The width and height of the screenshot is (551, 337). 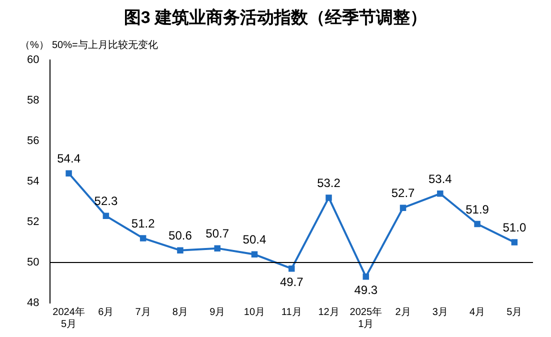 What do you see at coordinates (440, 312) in the screenshot?
I see `x-tick-label: 3月` at bounding box center [440, 312].